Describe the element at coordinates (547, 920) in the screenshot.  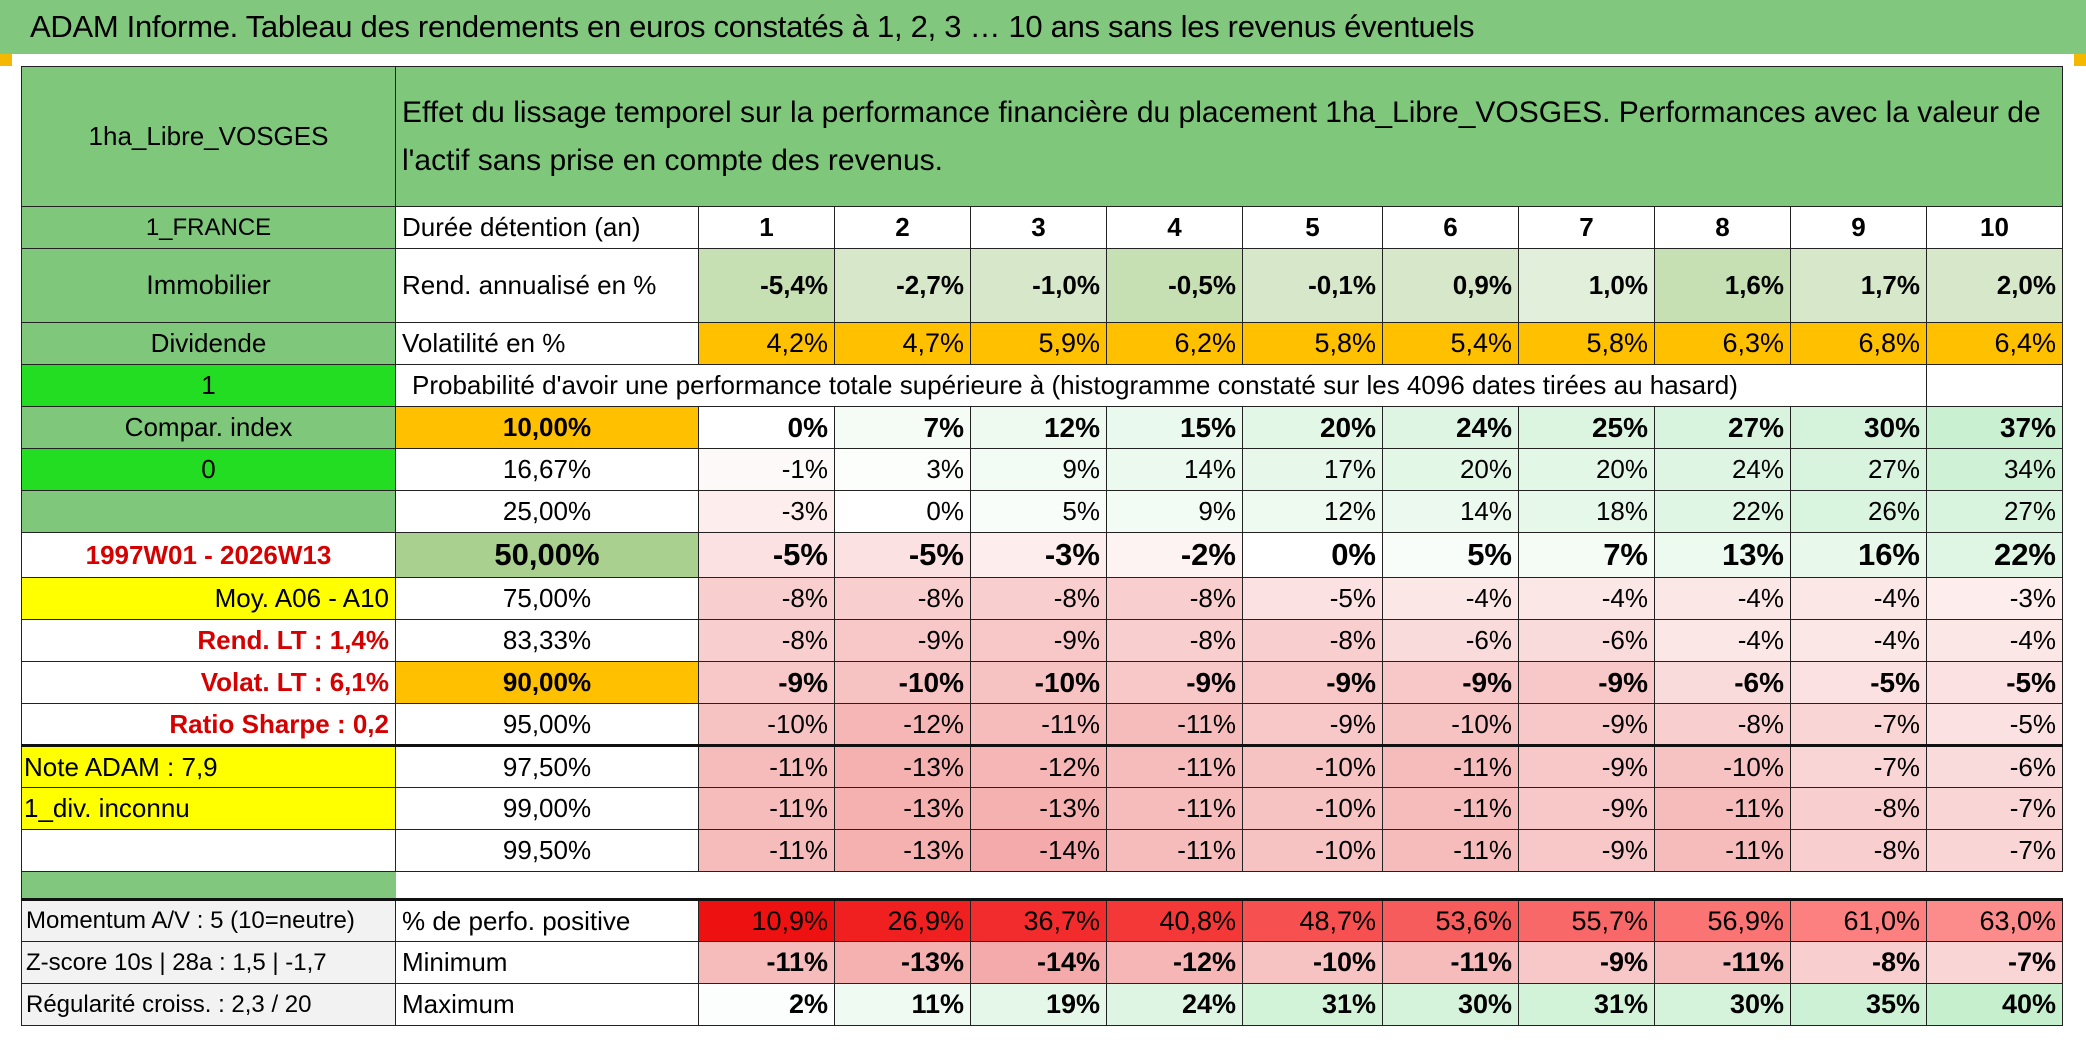
I see `row-label: % de perfo. positive` at that location.